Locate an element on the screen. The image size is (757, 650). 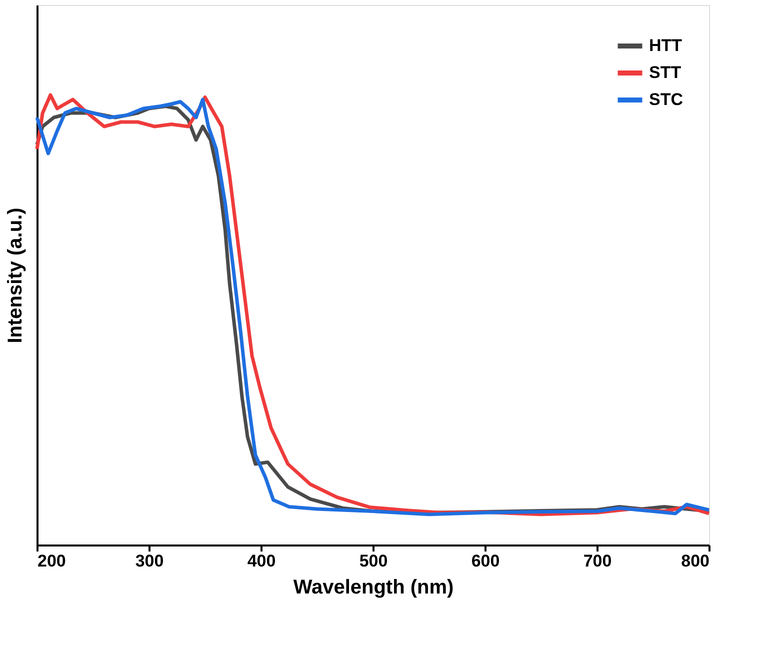
y-axis-title: Intensity (a.u.) is located at coordinates (15, 276).